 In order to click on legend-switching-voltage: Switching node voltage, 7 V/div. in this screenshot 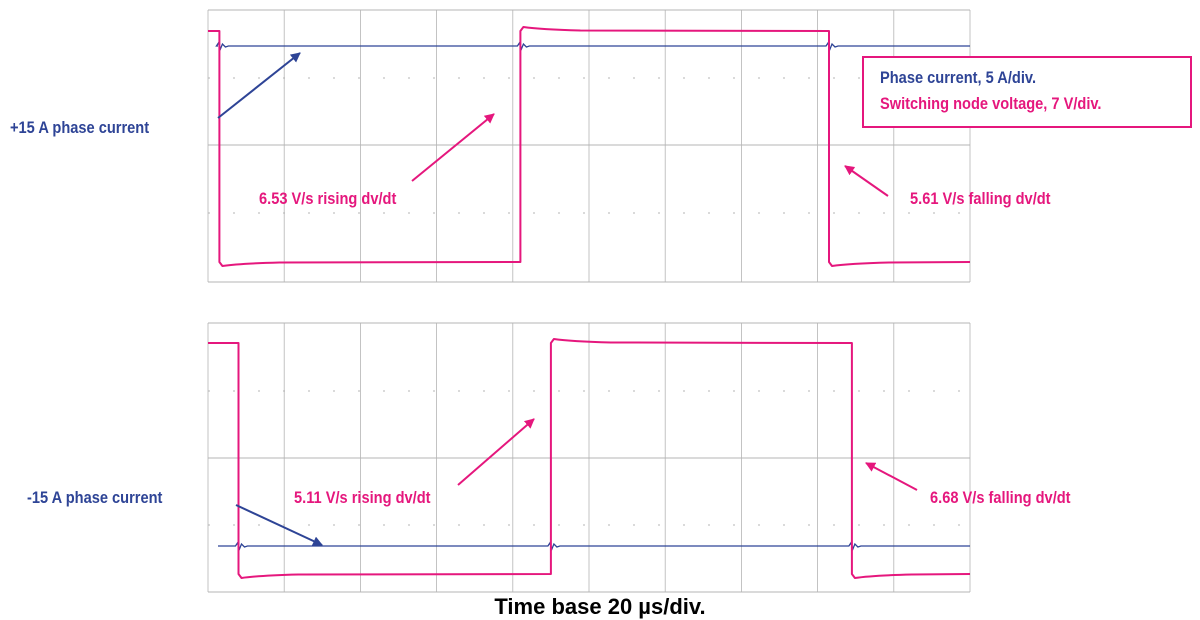, I will do `click(991, 103)`.